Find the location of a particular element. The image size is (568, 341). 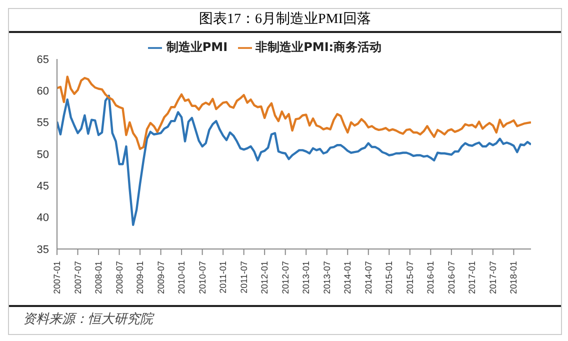

text: 资料来源：恒大研究院 is located at coordinates (88, 318).